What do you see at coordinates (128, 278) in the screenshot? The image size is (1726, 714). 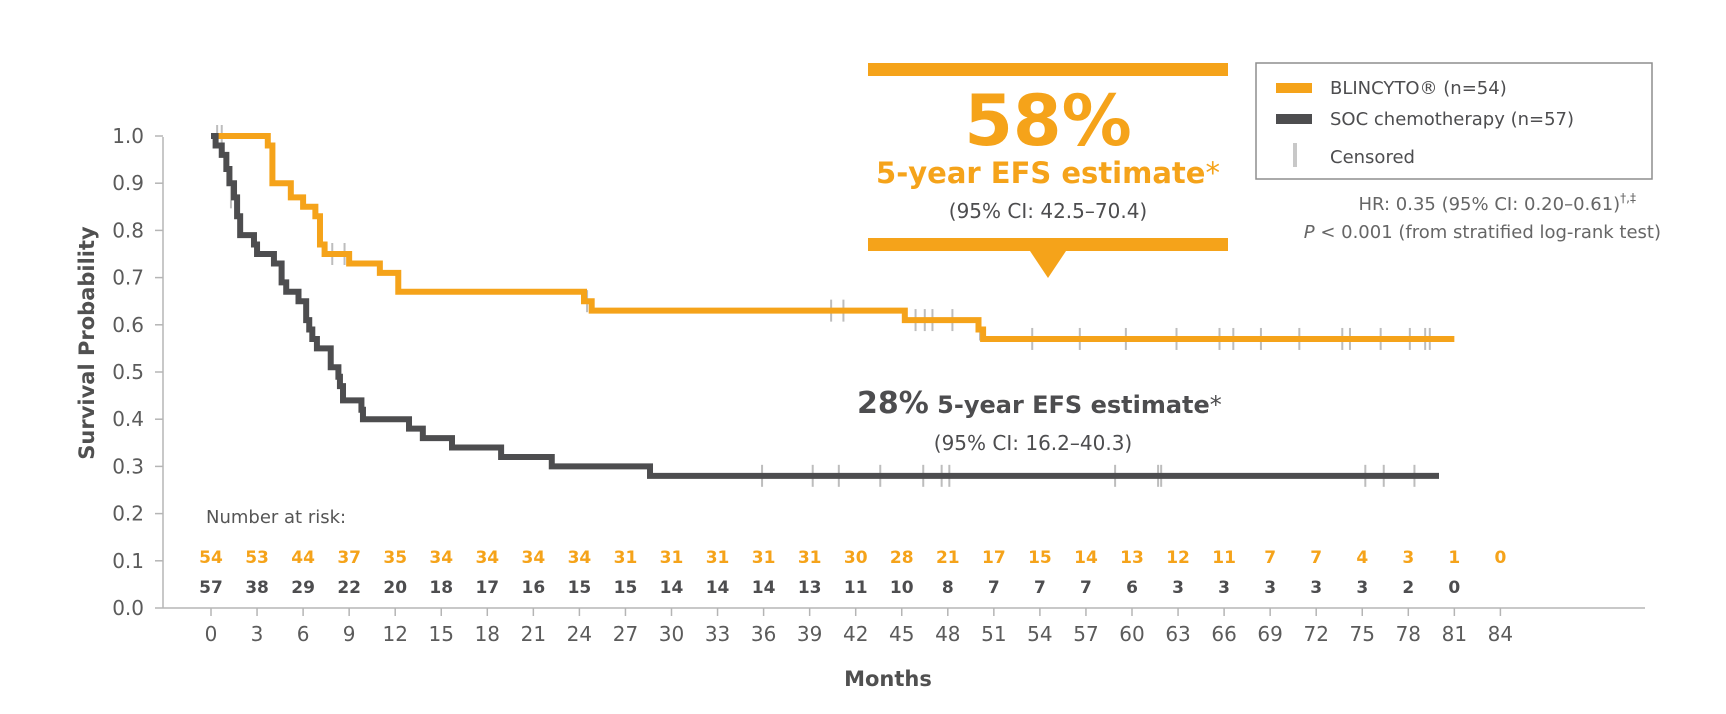 I see `y-tick-label: 0.7` at bounding box center [128, 278].